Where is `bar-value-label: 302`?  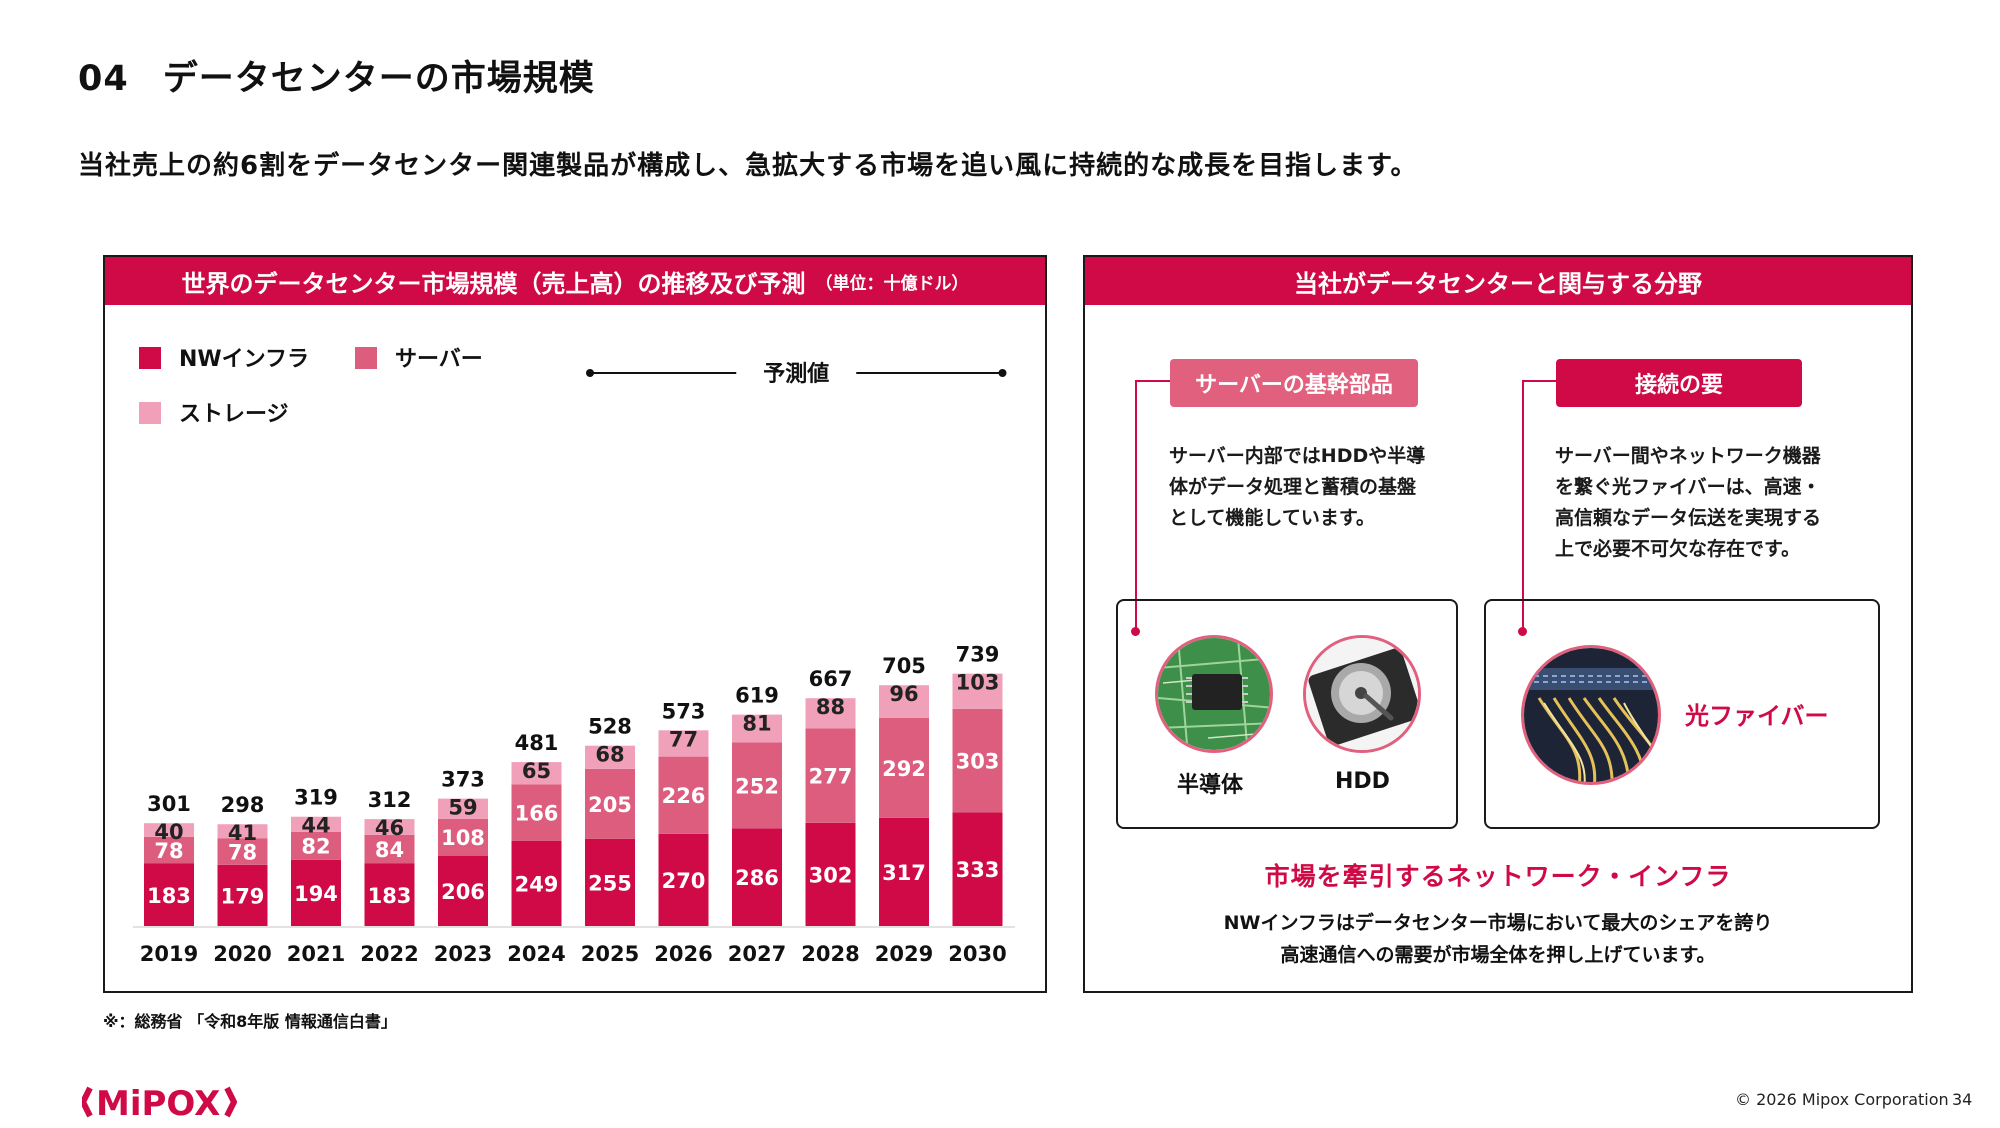 bar-value-label: 302 is located at coordinates (831, 875).